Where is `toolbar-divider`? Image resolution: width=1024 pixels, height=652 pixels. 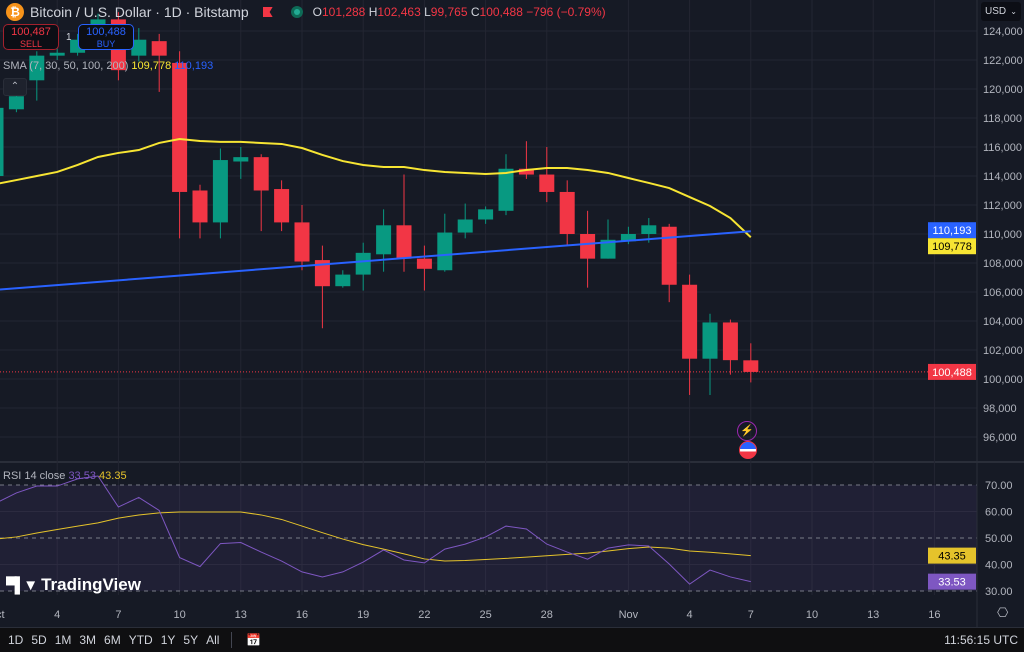 toolbar-divider is located at coordinates (232, 640).